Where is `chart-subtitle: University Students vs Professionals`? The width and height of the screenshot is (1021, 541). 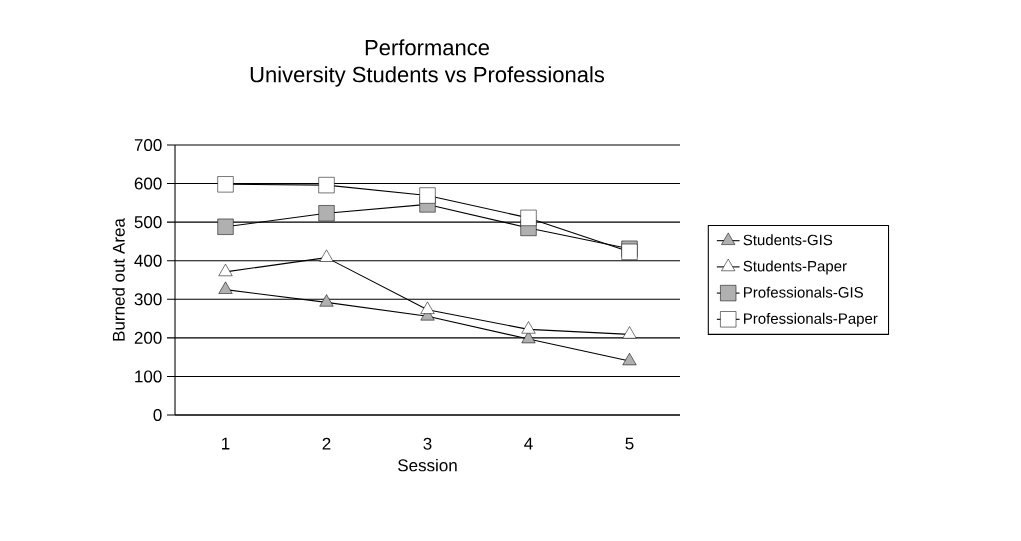 chart-subtitle: University Students vs Professionals is located at coordinates (427, 76).